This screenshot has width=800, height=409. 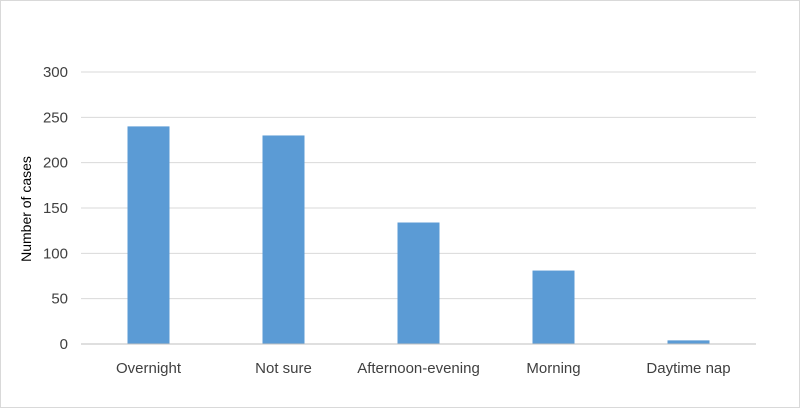 I want to click on x-tick-label: Afternoon-evening, so click(x=418, y=368).